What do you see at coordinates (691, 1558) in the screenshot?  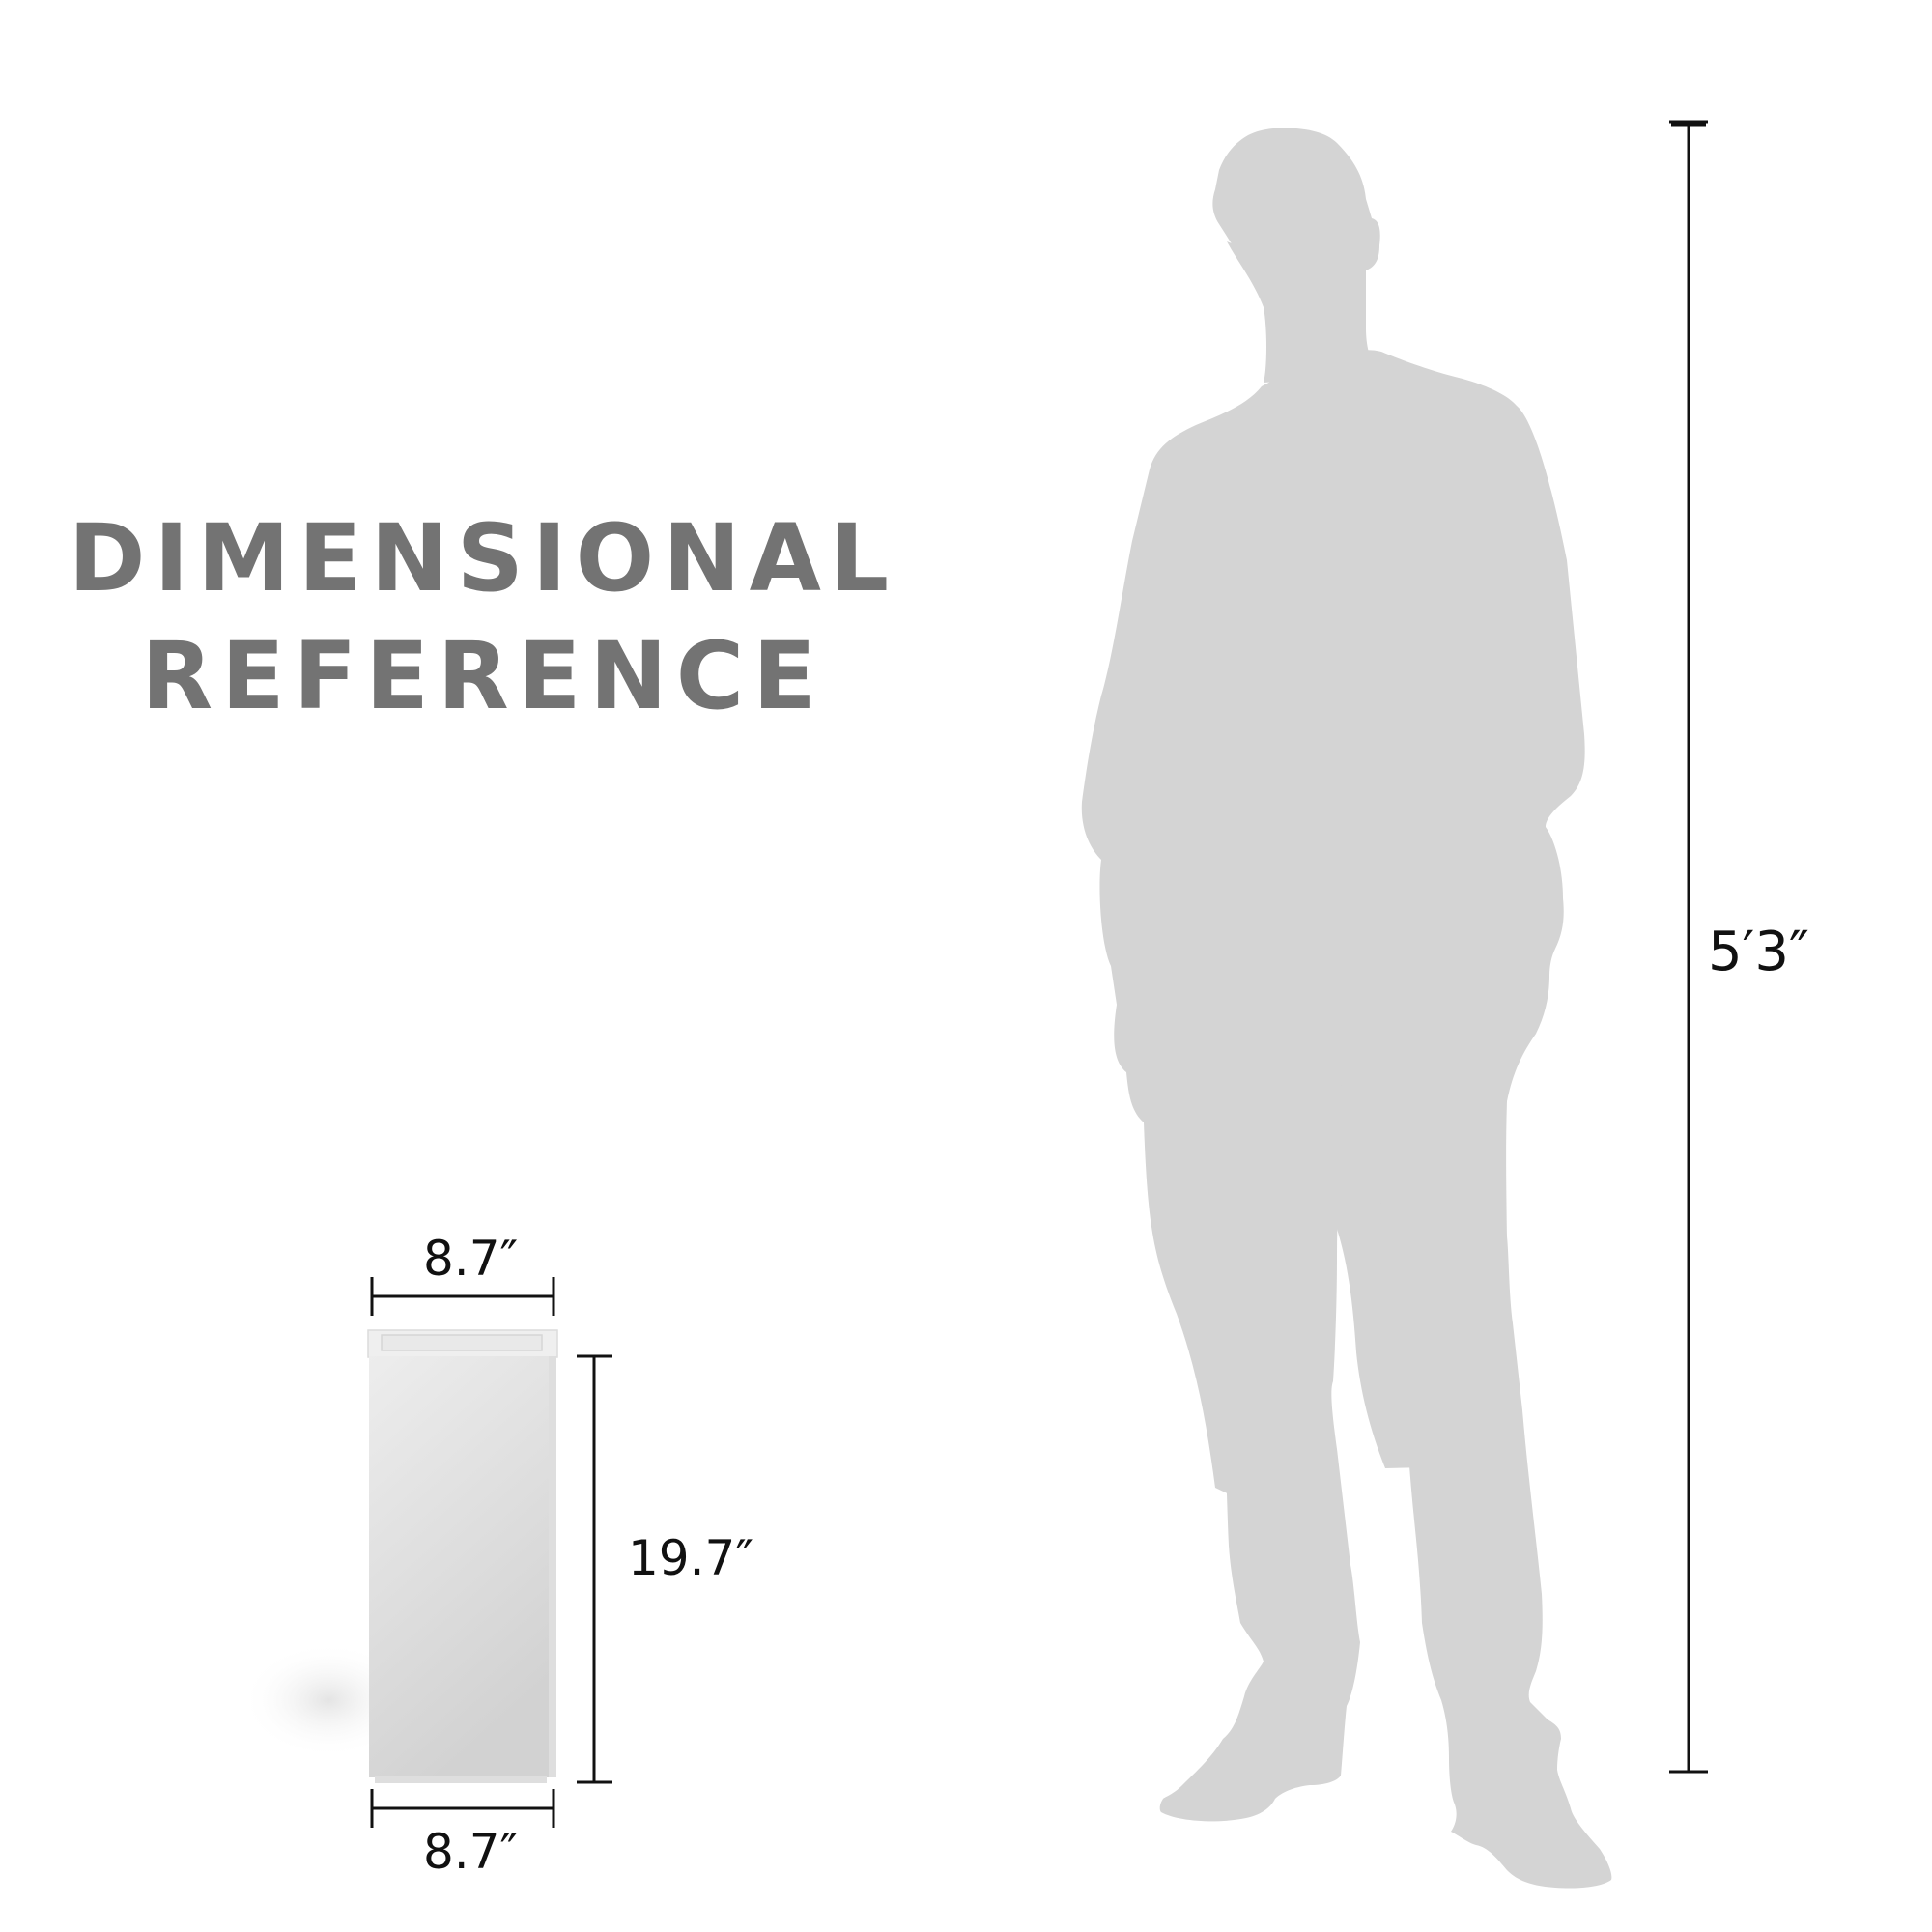 I see `height-label: 19.7″` at bounding box center [691, 1558].